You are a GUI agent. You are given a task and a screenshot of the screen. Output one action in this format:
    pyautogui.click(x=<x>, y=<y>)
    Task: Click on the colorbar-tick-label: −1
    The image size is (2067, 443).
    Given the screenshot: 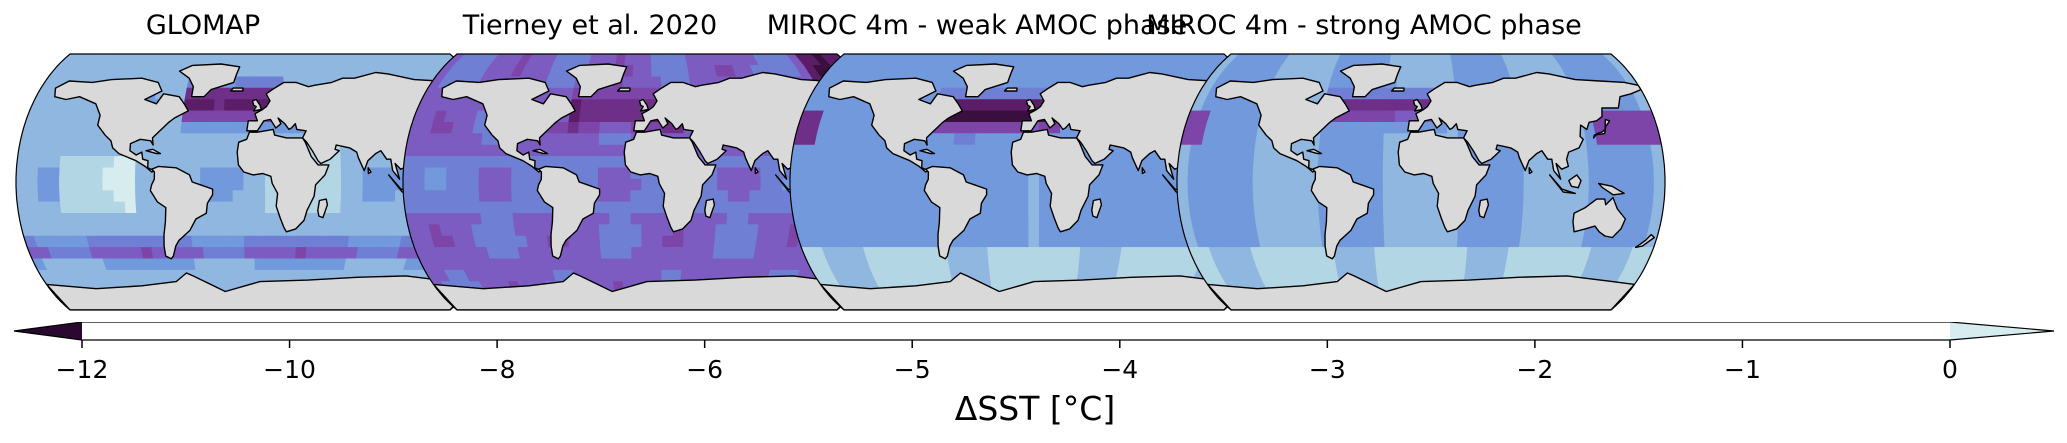 What is the action you would take?
    pyautogui.click(x=1742, y=369)
    